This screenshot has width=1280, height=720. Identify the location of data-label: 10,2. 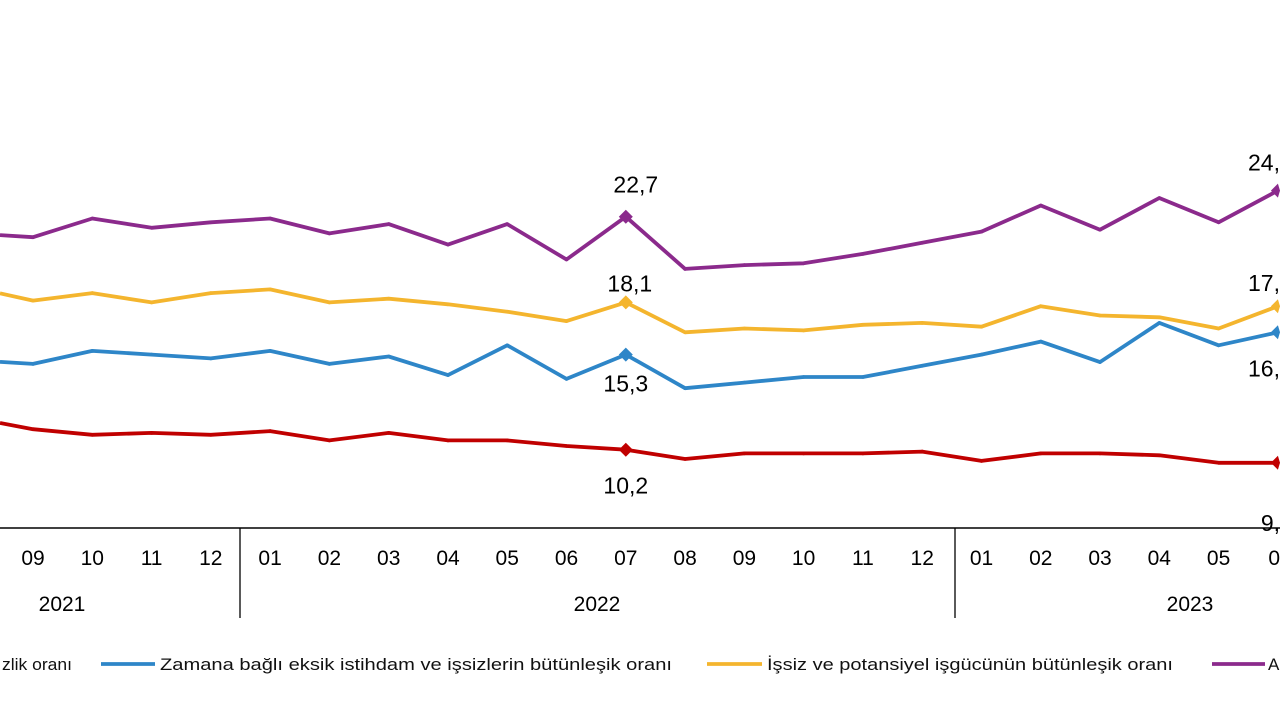
(625, 486).